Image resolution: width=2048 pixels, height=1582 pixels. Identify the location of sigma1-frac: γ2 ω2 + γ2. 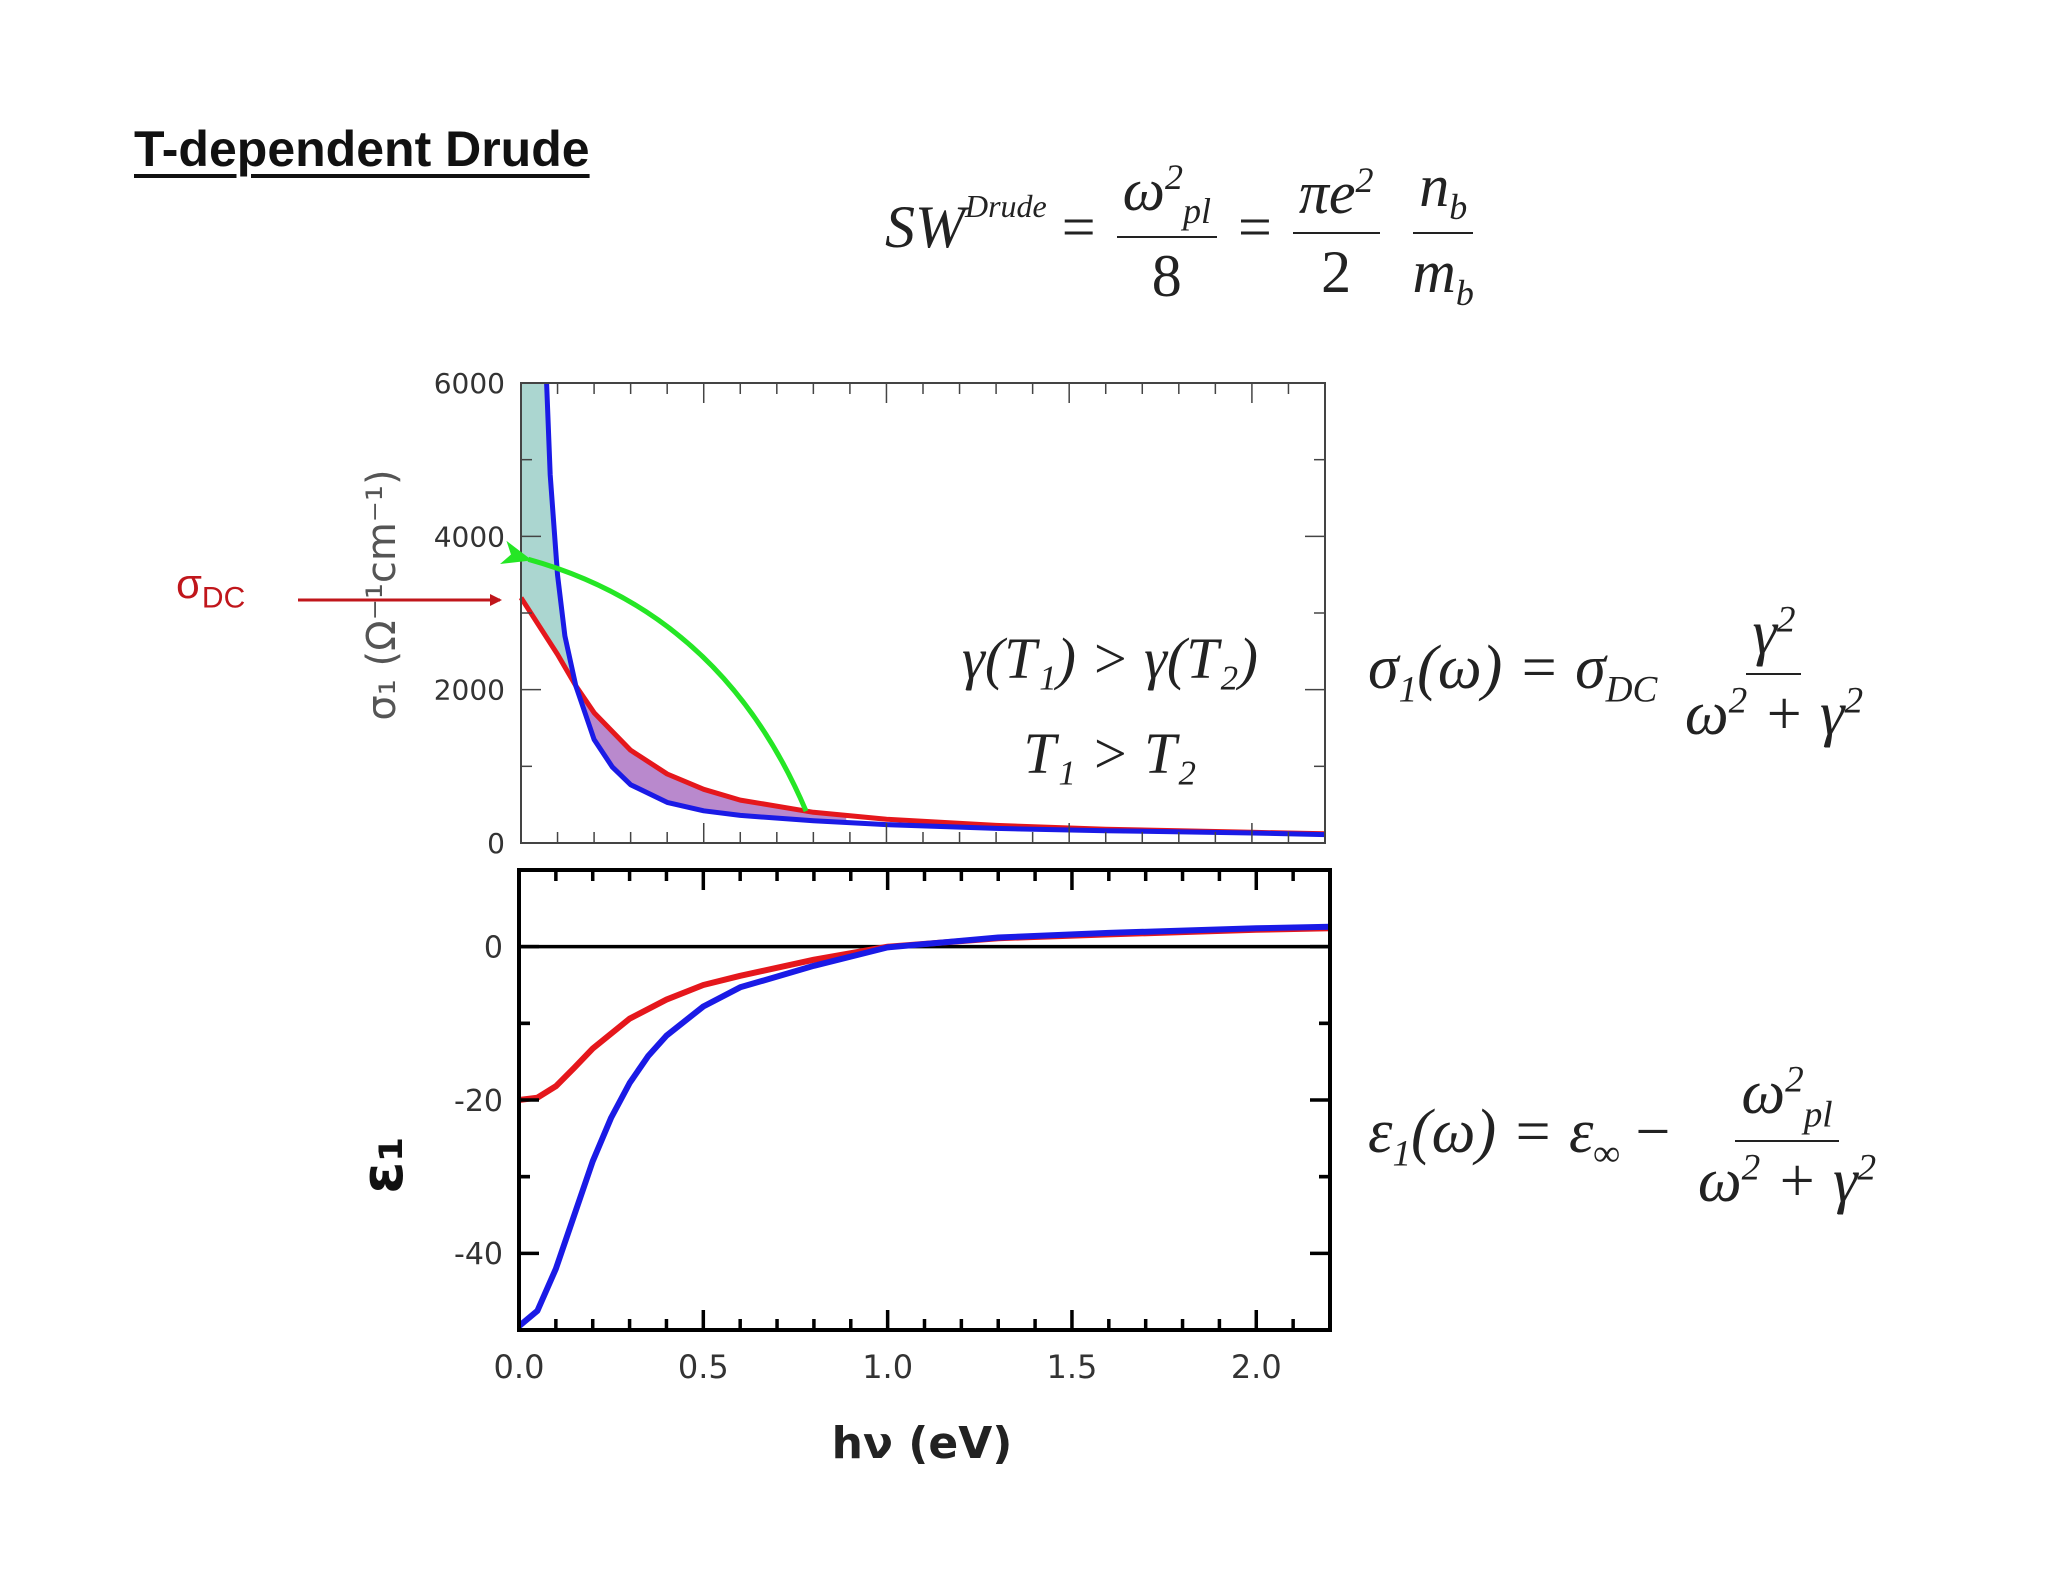
(1774, 674).